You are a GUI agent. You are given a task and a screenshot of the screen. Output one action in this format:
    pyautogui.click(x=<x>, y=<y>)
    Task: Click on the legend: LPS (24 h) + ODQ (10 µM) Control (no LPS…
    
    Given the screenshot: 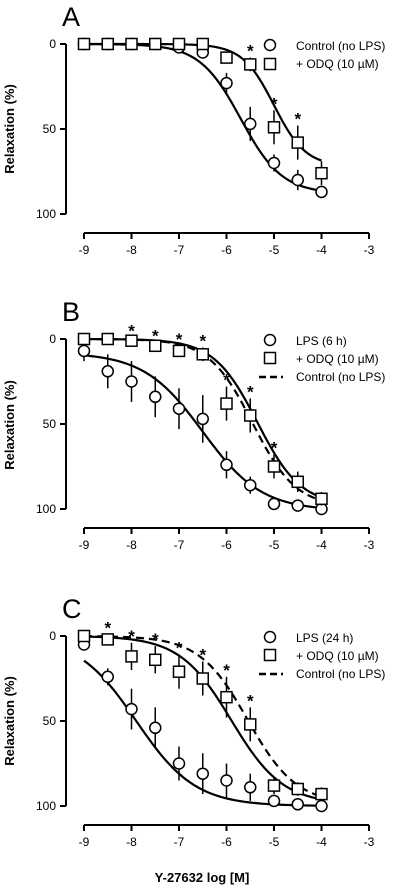 What is the action you would take?
    pyautogui.click(x=322, y=655)
    